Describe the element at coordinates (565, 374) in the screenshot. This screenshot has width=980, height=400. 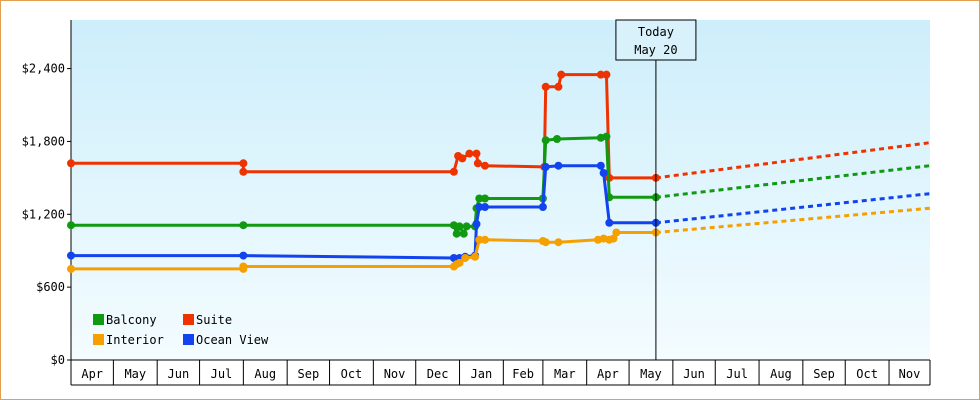
I see `x-tick-label: Mar` at that location.